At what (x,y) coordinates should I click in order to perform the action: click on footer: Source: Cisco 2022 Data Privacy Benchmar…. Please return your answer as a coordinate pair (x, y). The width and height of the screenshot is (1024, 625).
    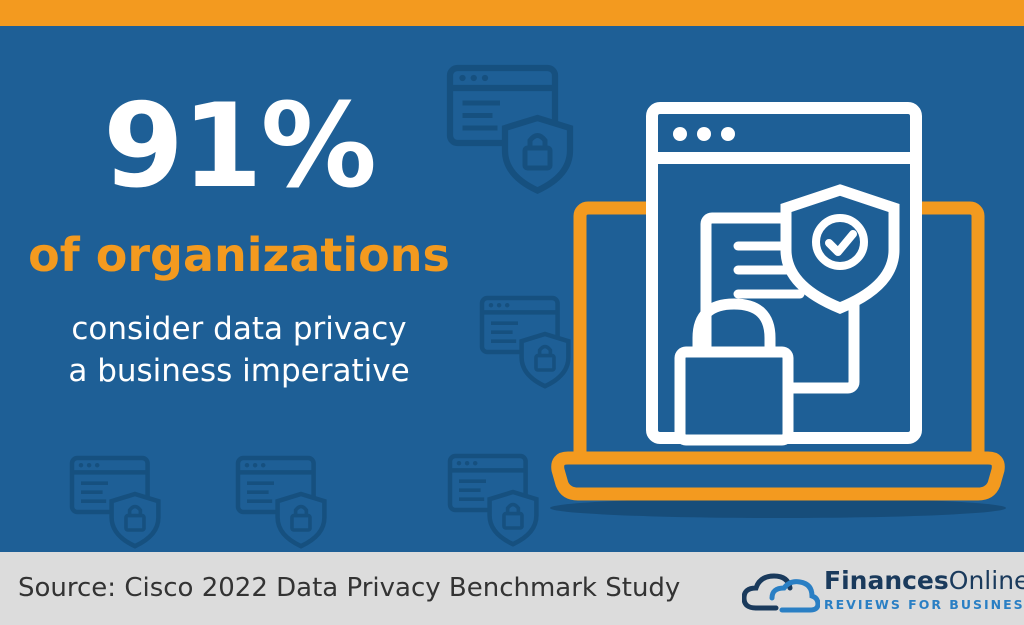
    Looking at the image, I should click on (512, 588).